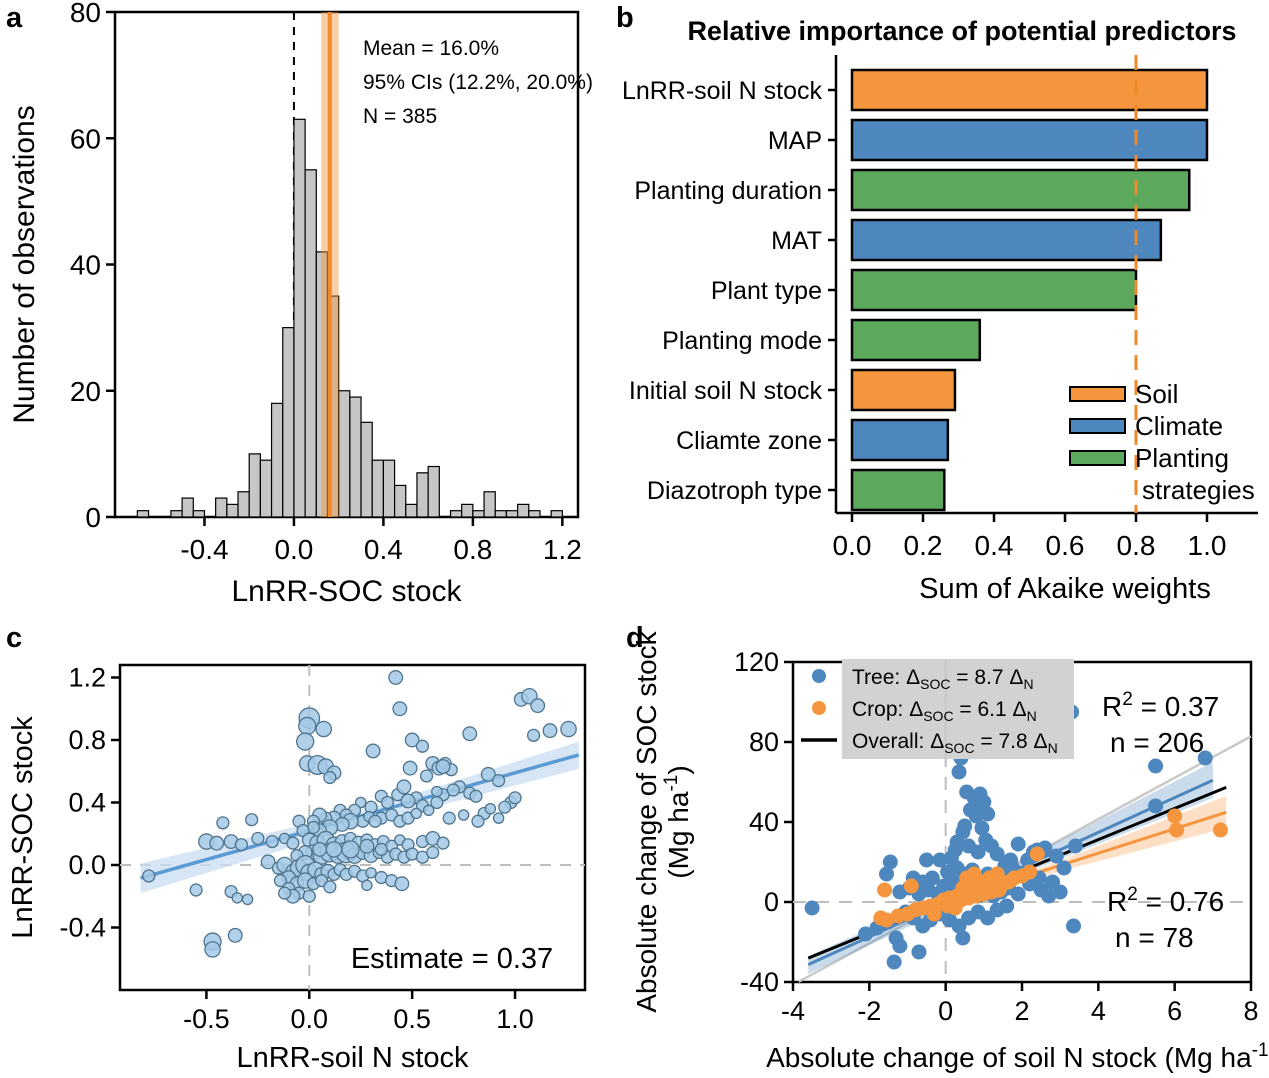  What do you see at coordinates (1182, 458) in the screenshot?
I see `legend-label: Planting` at bounding box center [1182, 458].